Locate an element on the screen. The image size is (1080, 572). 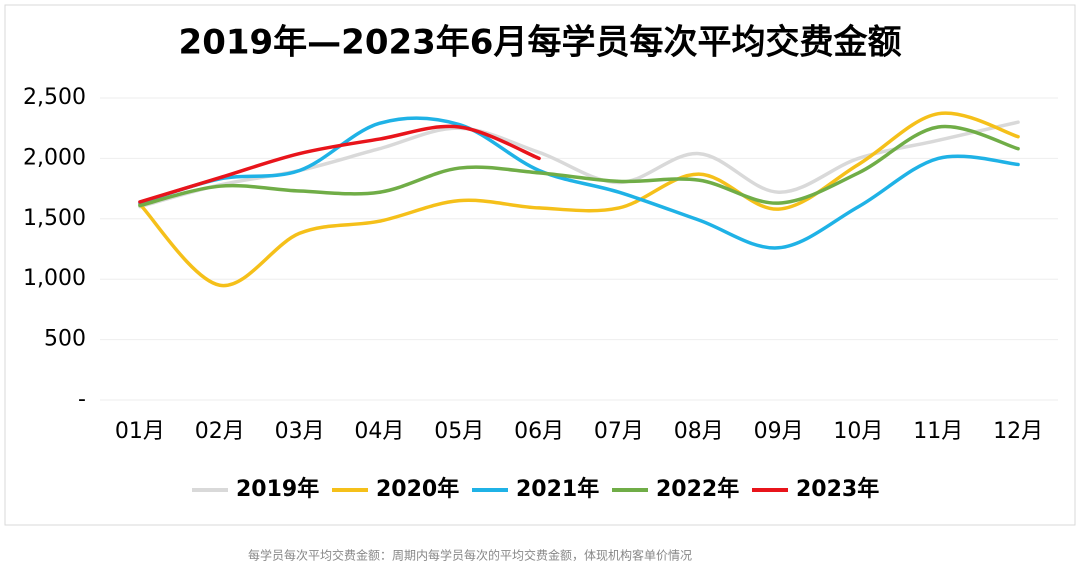
legend-label: 2023年 is located at coordinates (837, 489).